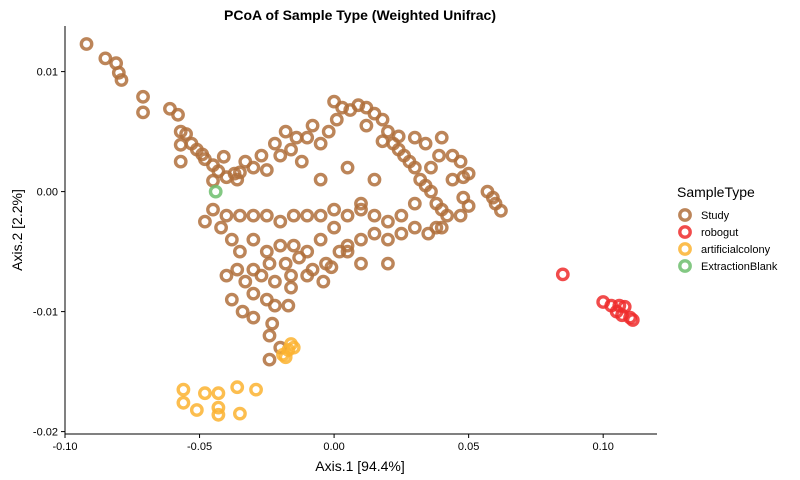 This screenshot has height=480, width=800. Describe the element at coordinates (238, 379) in the screenshot. I see `series-artificialcolony` at that location.